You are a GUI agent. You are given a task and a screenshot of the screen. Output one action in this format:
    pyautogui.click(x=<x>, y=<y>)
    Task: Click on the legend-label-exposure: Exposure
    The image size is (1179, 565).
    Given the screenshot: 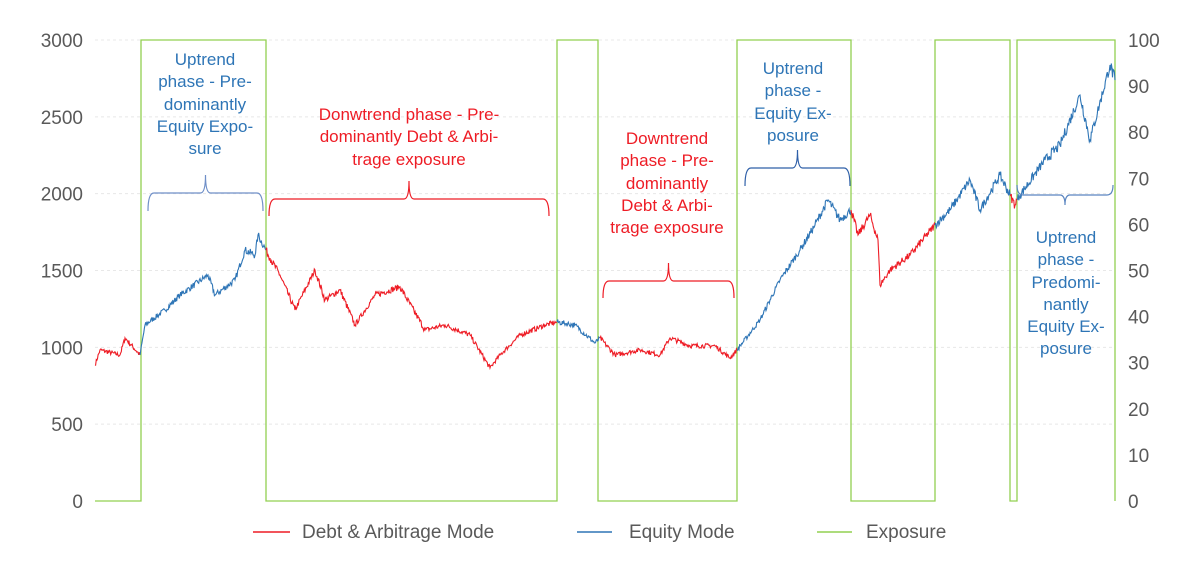 What is the action you would take?
    pyautogui.click(x=906, y=532)
    